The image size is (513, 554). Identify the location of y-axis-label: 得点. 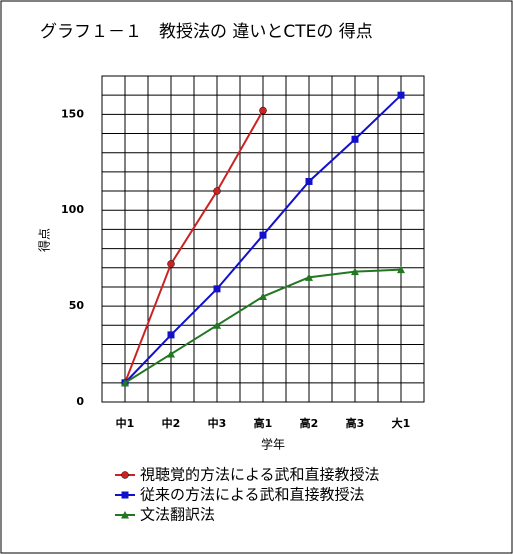
(44, 240).